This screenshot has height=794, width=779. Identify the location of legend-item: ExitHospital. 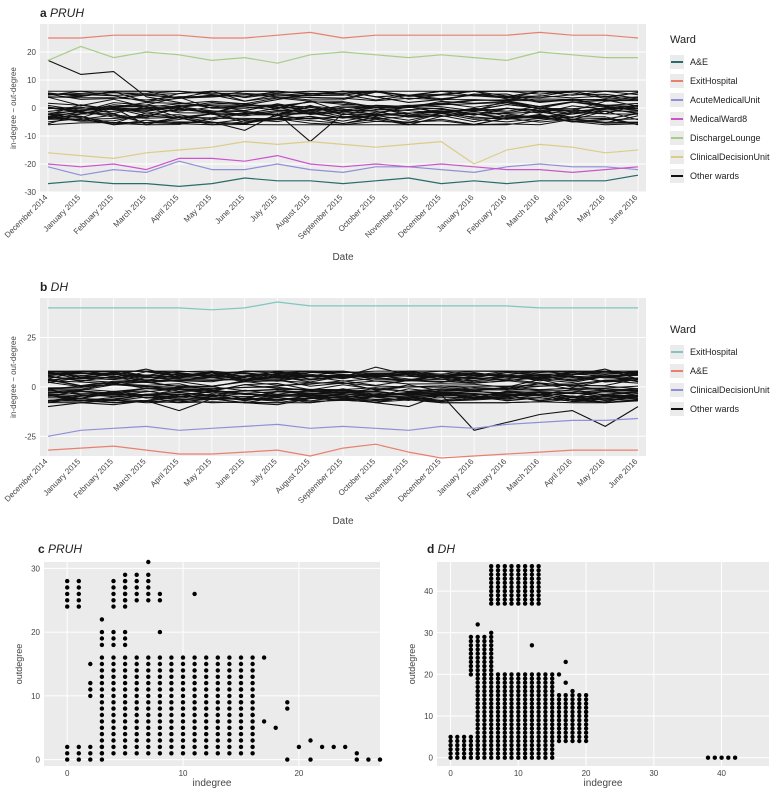
(720, 80).